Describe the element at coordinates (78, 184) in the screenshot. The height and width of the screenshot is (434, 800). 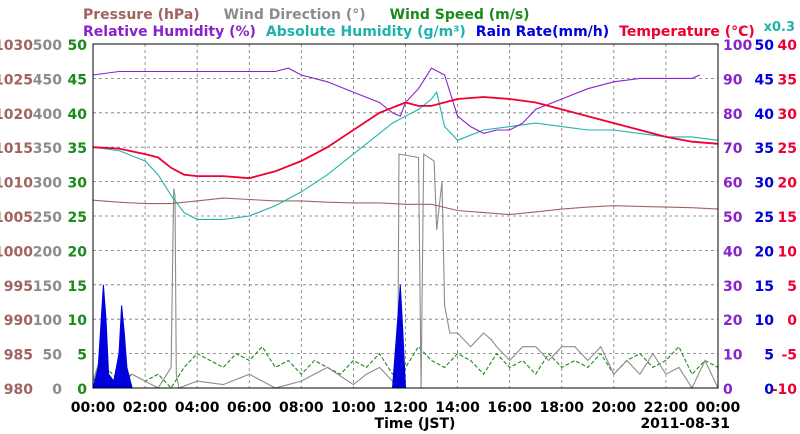
I see `y-tick-wind_speed: 30` at that location.